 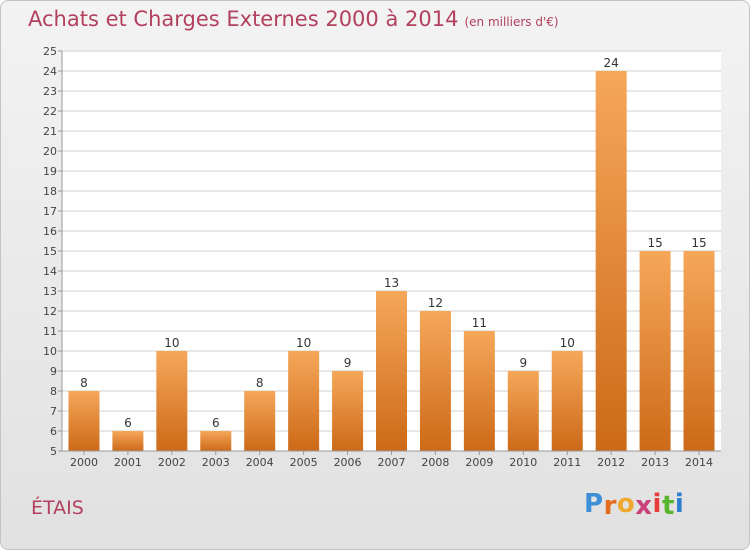 I want to click on y-tick-label: 5, so click(x=53, y=451).